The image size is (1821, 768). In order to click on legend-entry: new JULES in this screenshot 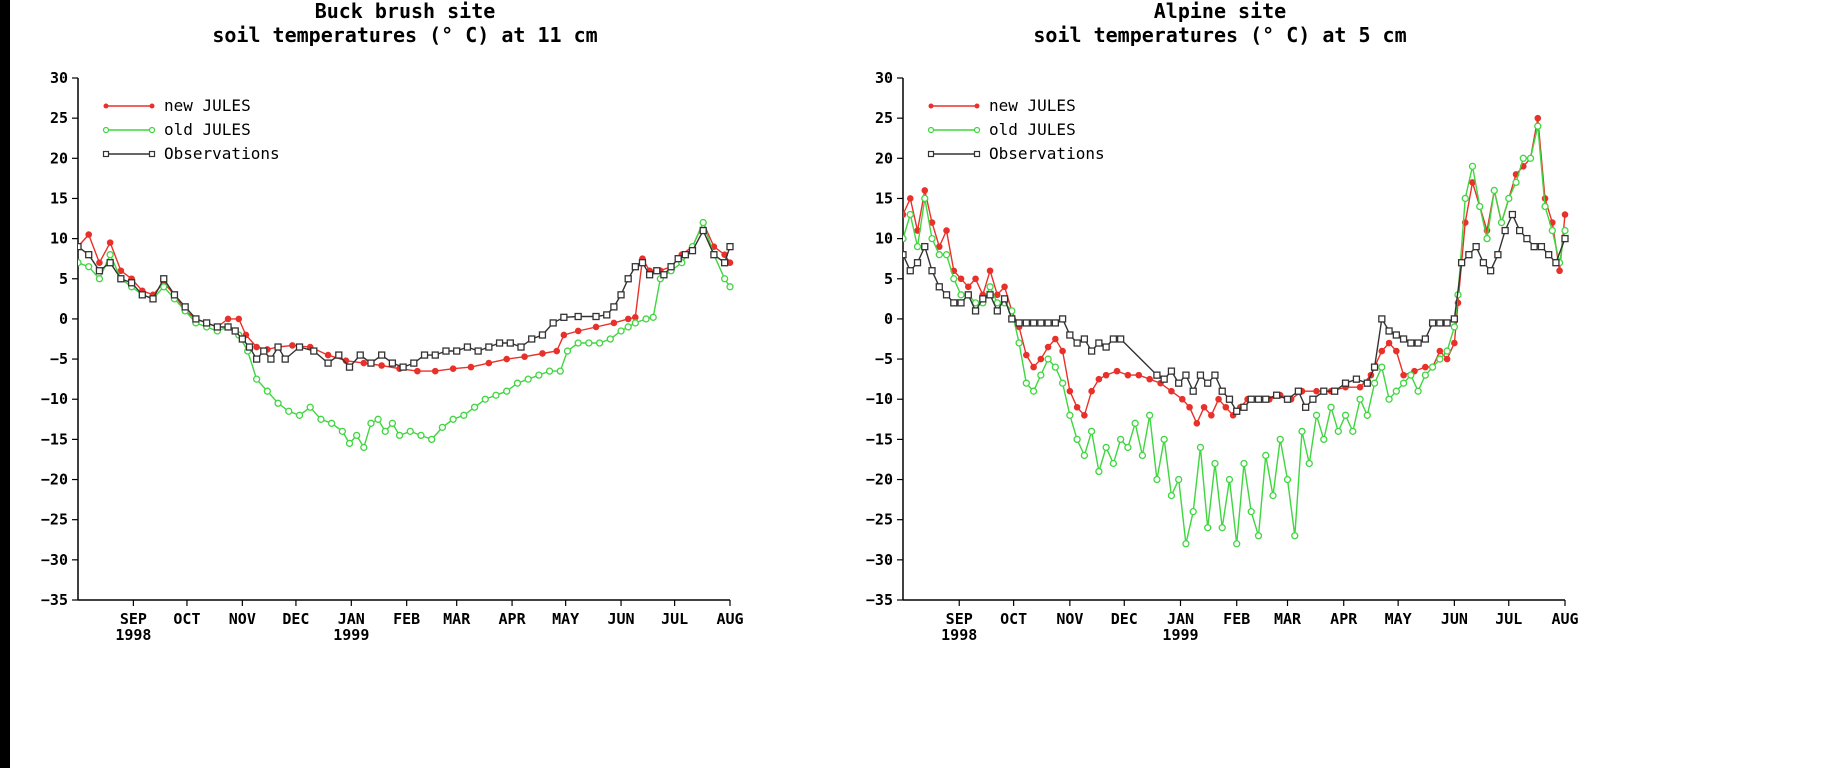, I will do `click(177, 105)`.